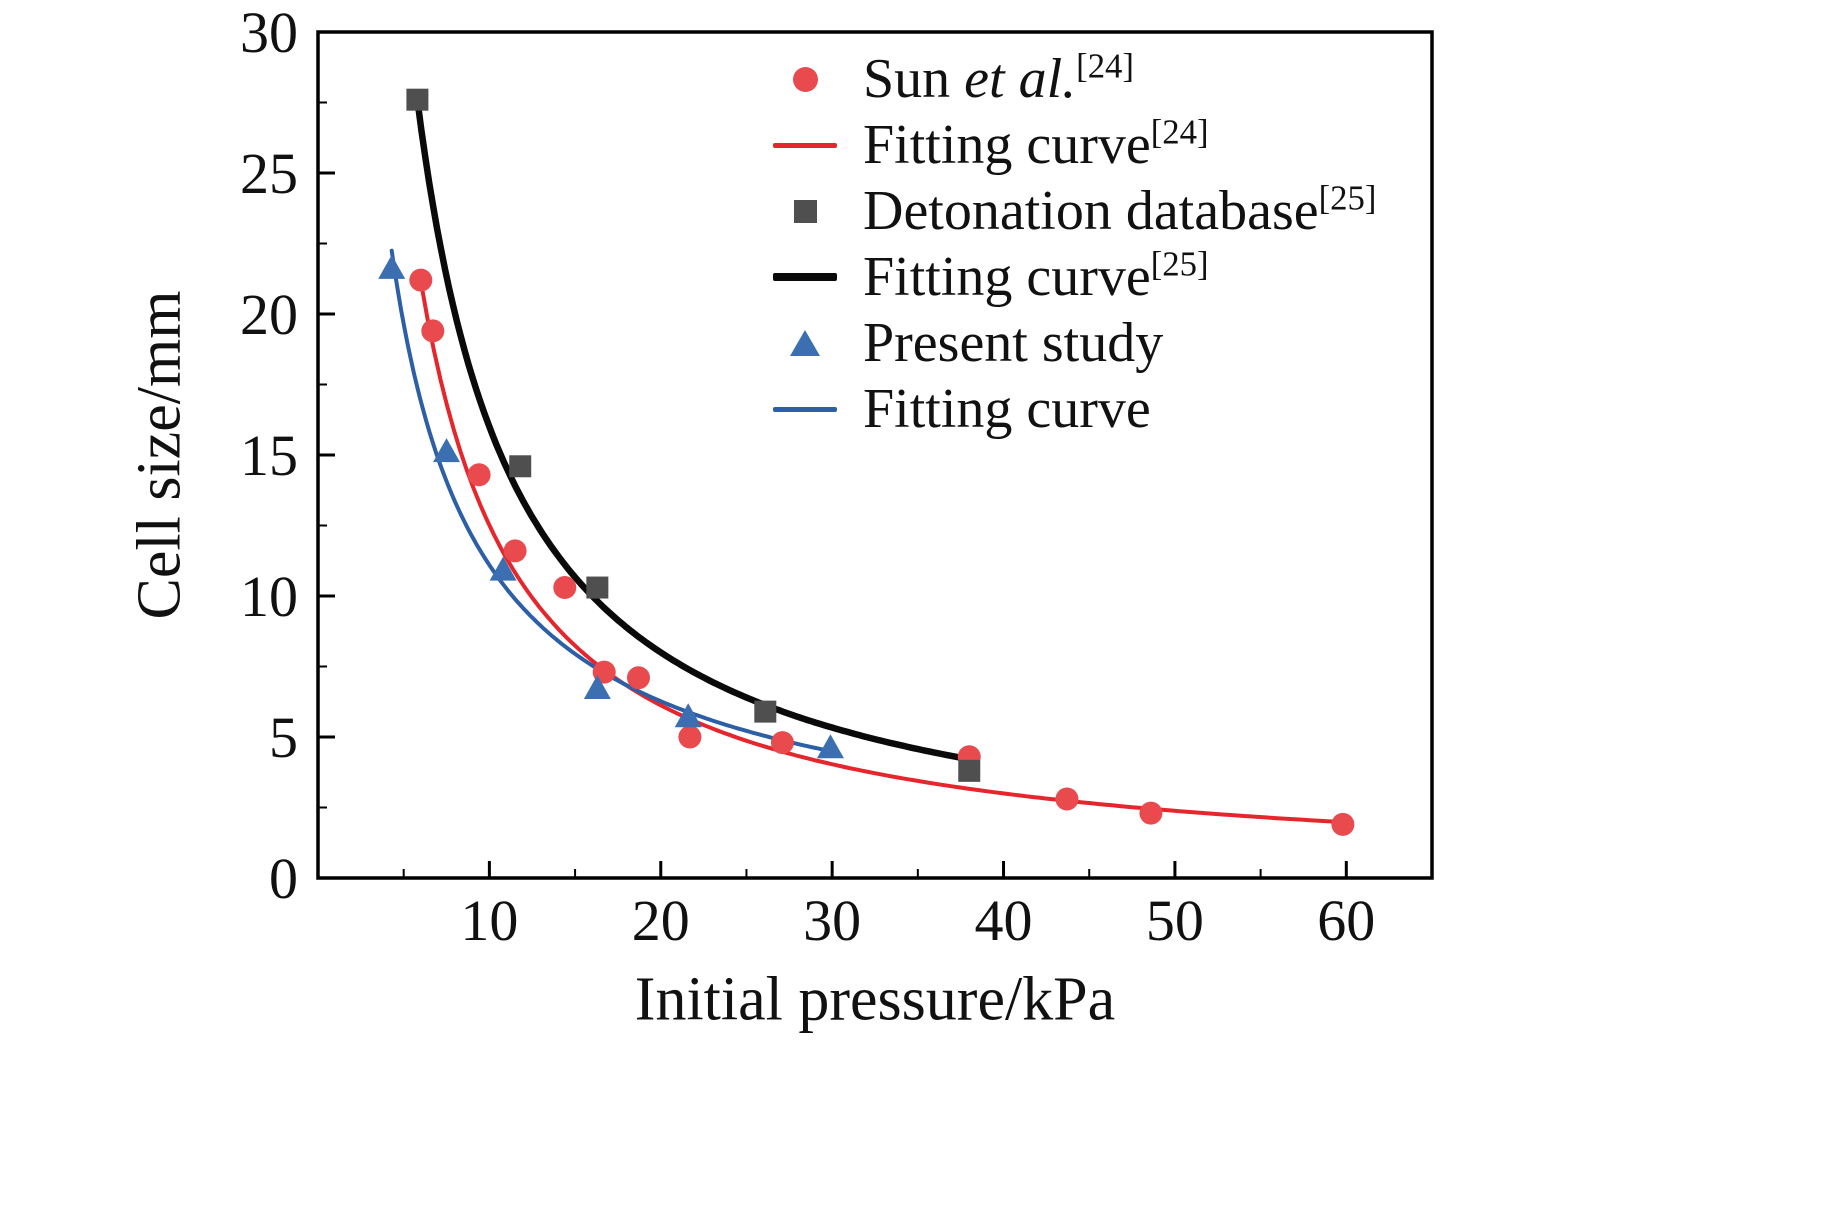 This screenshot has height=1221, width=1842. What do you see at coordinates (1120, 210) in the screenshot?
I see `legend-item-label: Detonation database[25]` at bounding box center [1120, 210].